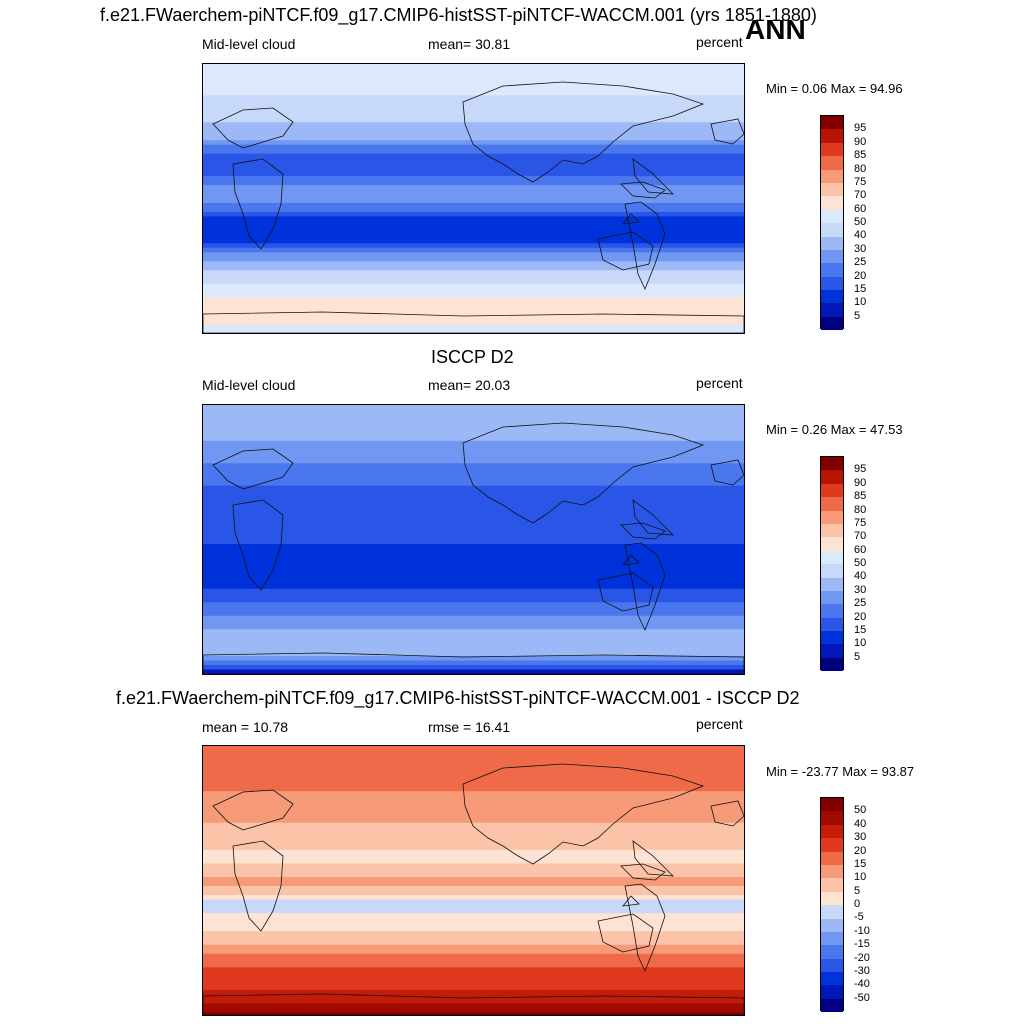 This screenshot has width=1024, height=1024. Describe the element at coordinates (860, 536) in the screenshot. I see `colorbar-tick-label: 70` at that location.